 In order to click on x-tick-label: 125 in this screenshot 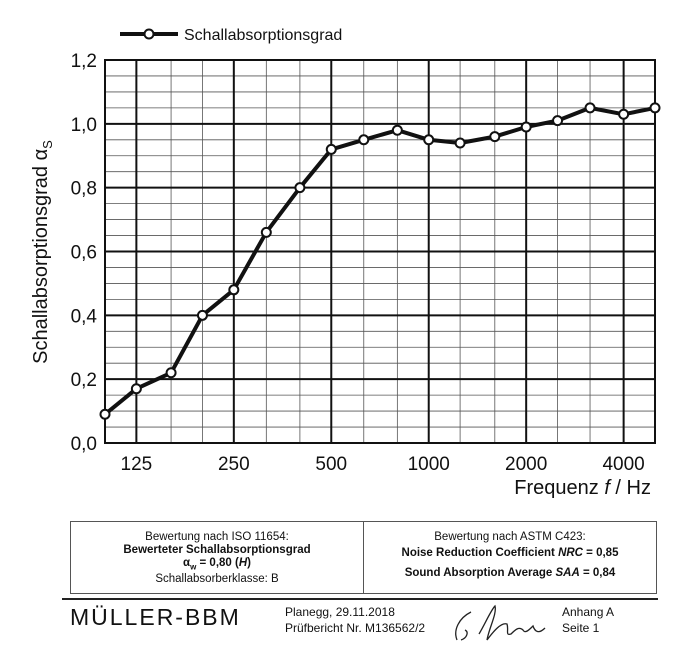, I will do `click(137, 464)`.